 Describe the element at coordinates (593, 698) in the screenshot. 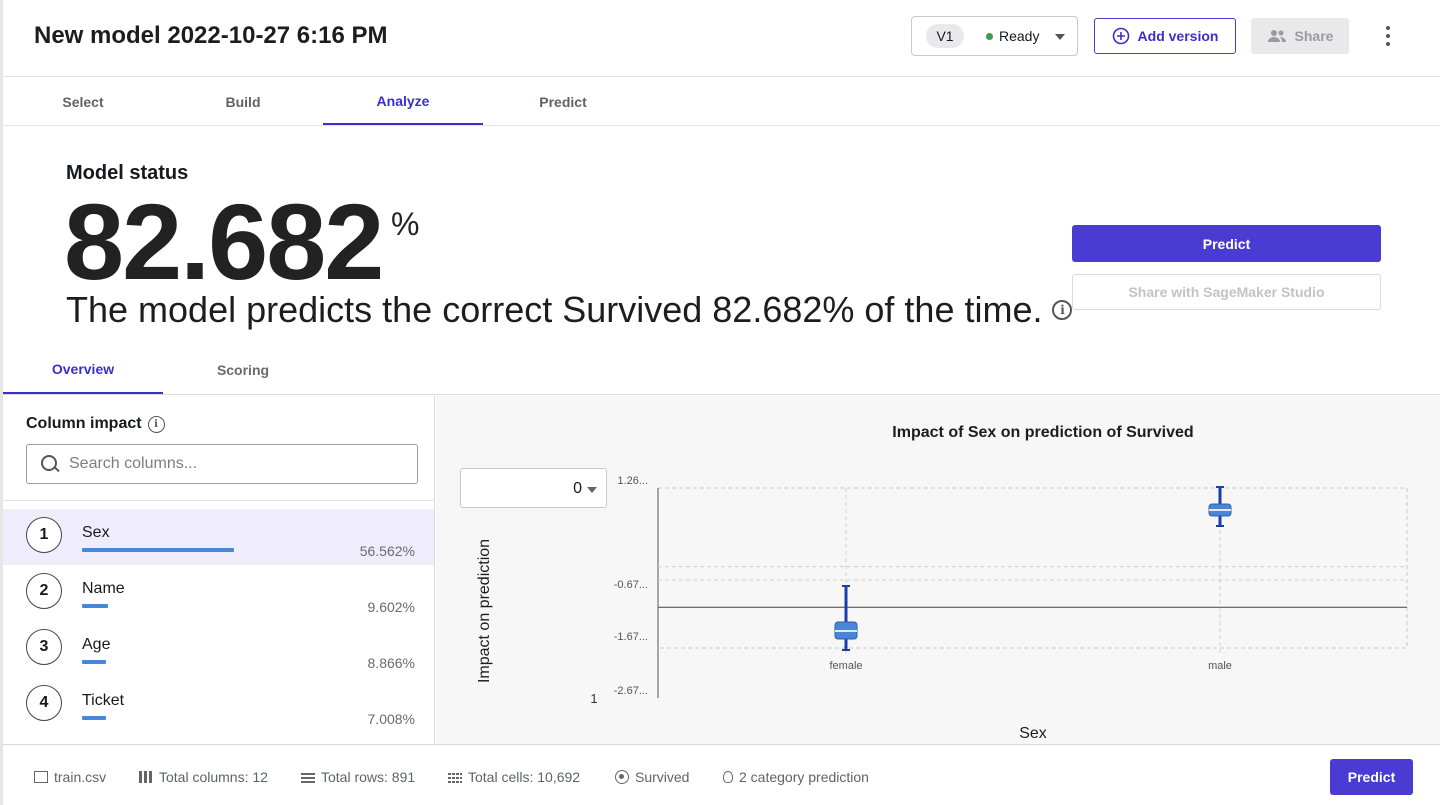

I see `axis-label-extra: 1` at that location.